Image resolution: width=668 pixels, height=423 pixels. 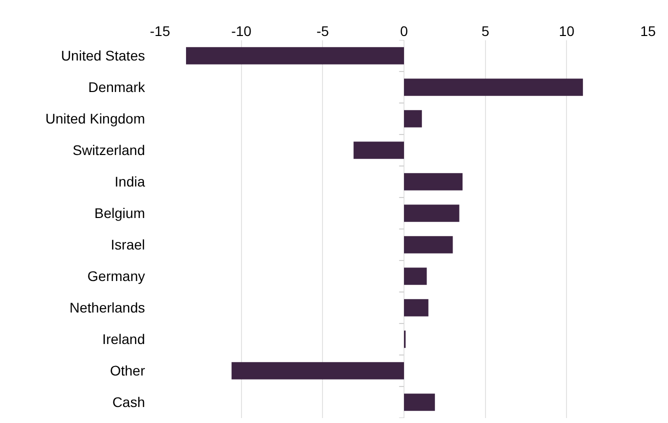 I want to click on y-tick-label: United States, so click(x=102, y=56).